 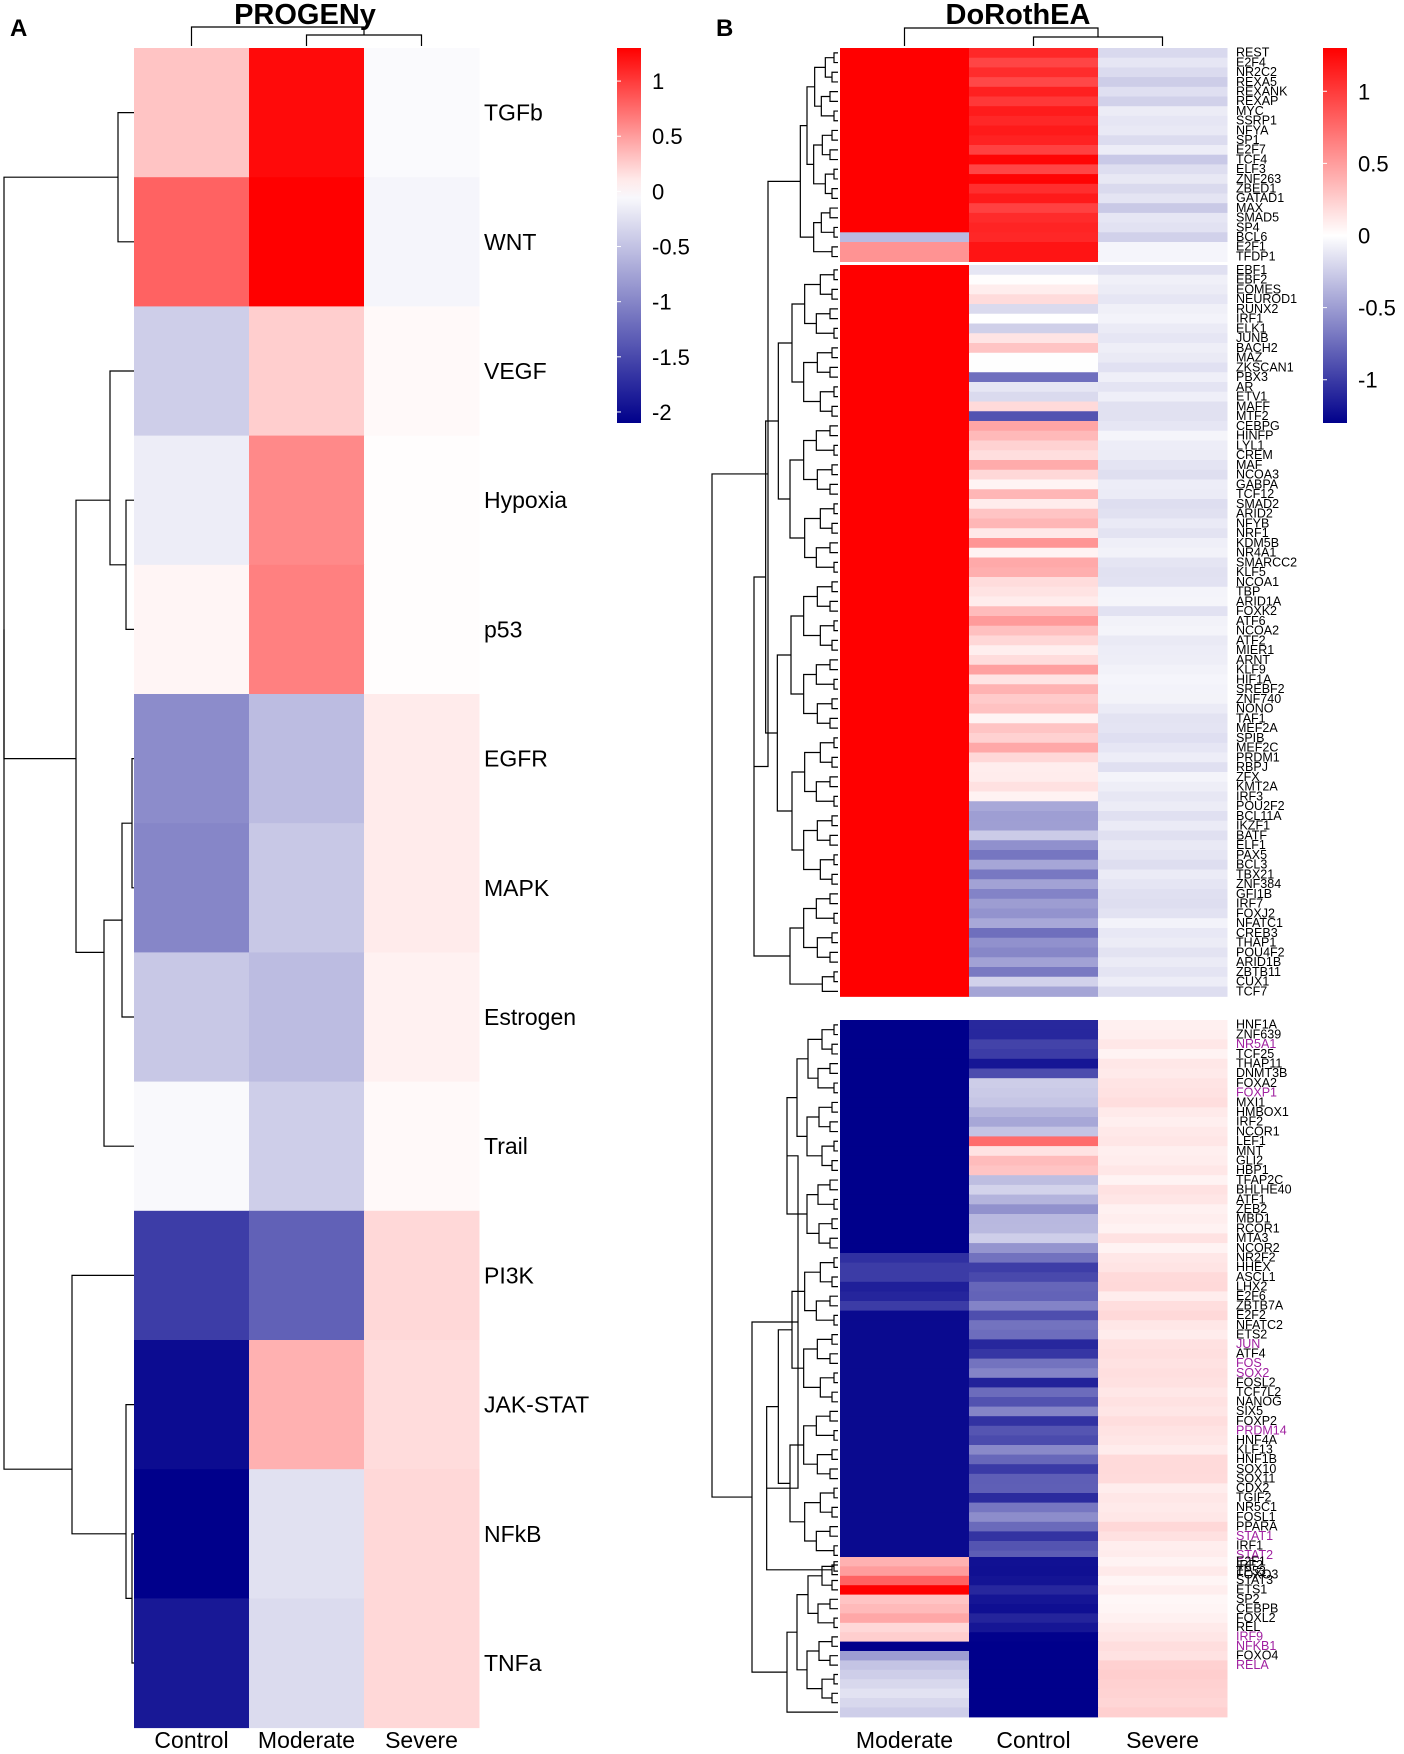 What do you see at coordinates (1248, 1627) in the screenshot?
I see `row-label: REL` at bounding box center [1248, 1627].